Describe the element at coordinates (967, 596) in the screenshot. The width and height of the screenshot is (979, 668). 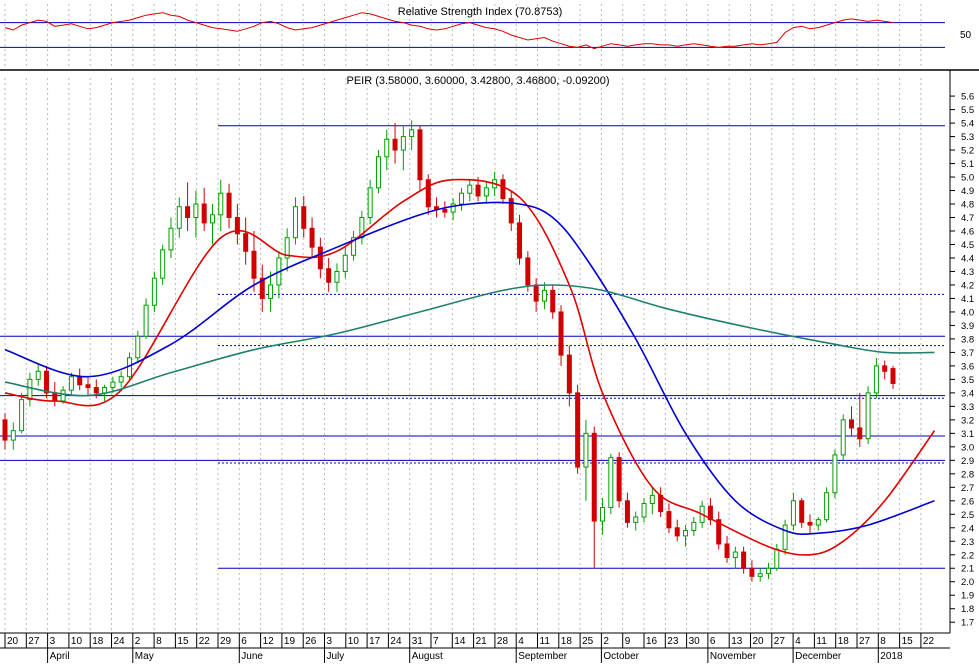
I see `y-tick-label: 1.9` at that location.